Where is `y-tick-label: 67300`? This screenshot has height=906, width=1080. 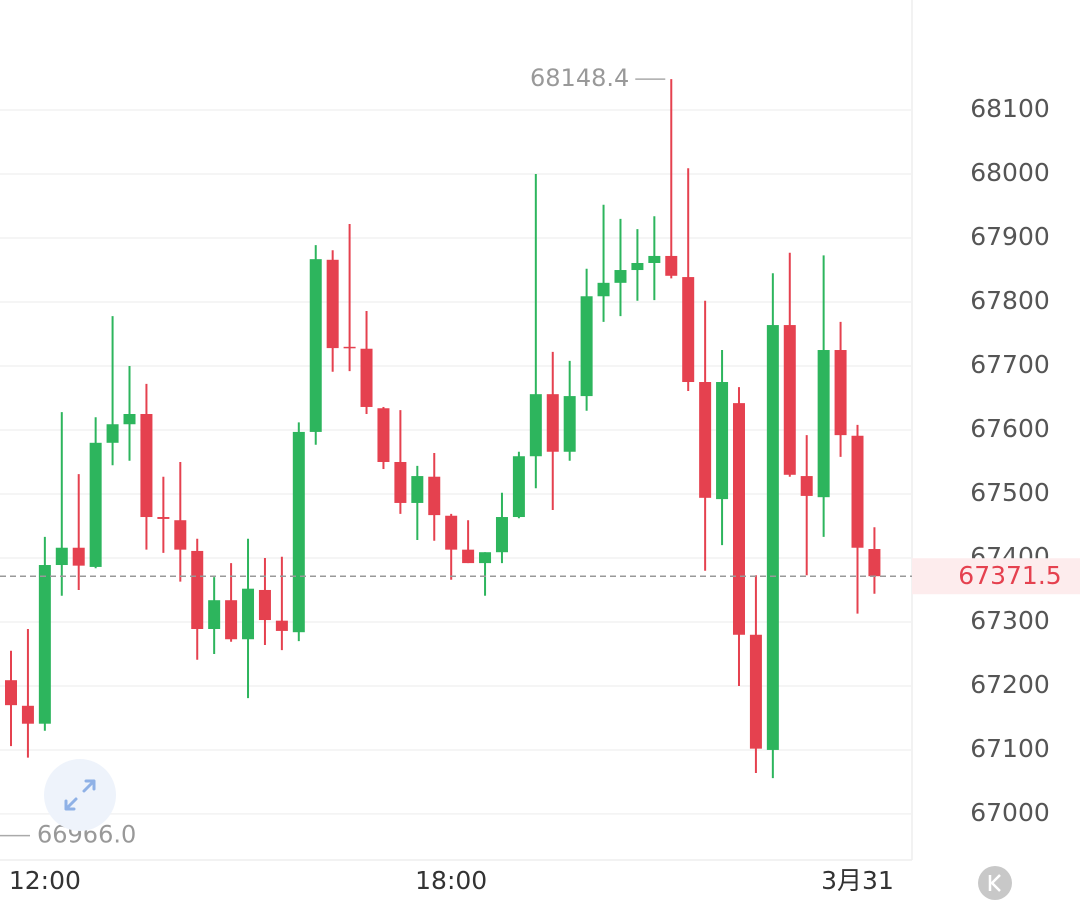
y-tick-label: 67300 is located at coordinates (1010, 620).